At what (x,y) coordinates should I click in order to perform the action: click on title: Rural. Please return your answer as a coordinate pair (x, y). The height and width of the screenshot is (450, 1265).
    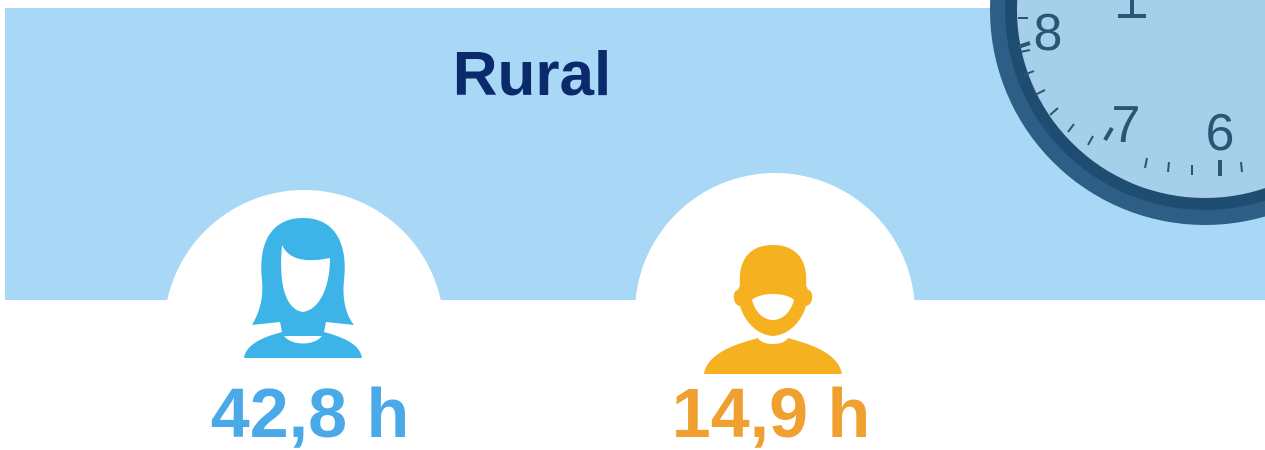
    Looking at the image, I should click on (532, 74).